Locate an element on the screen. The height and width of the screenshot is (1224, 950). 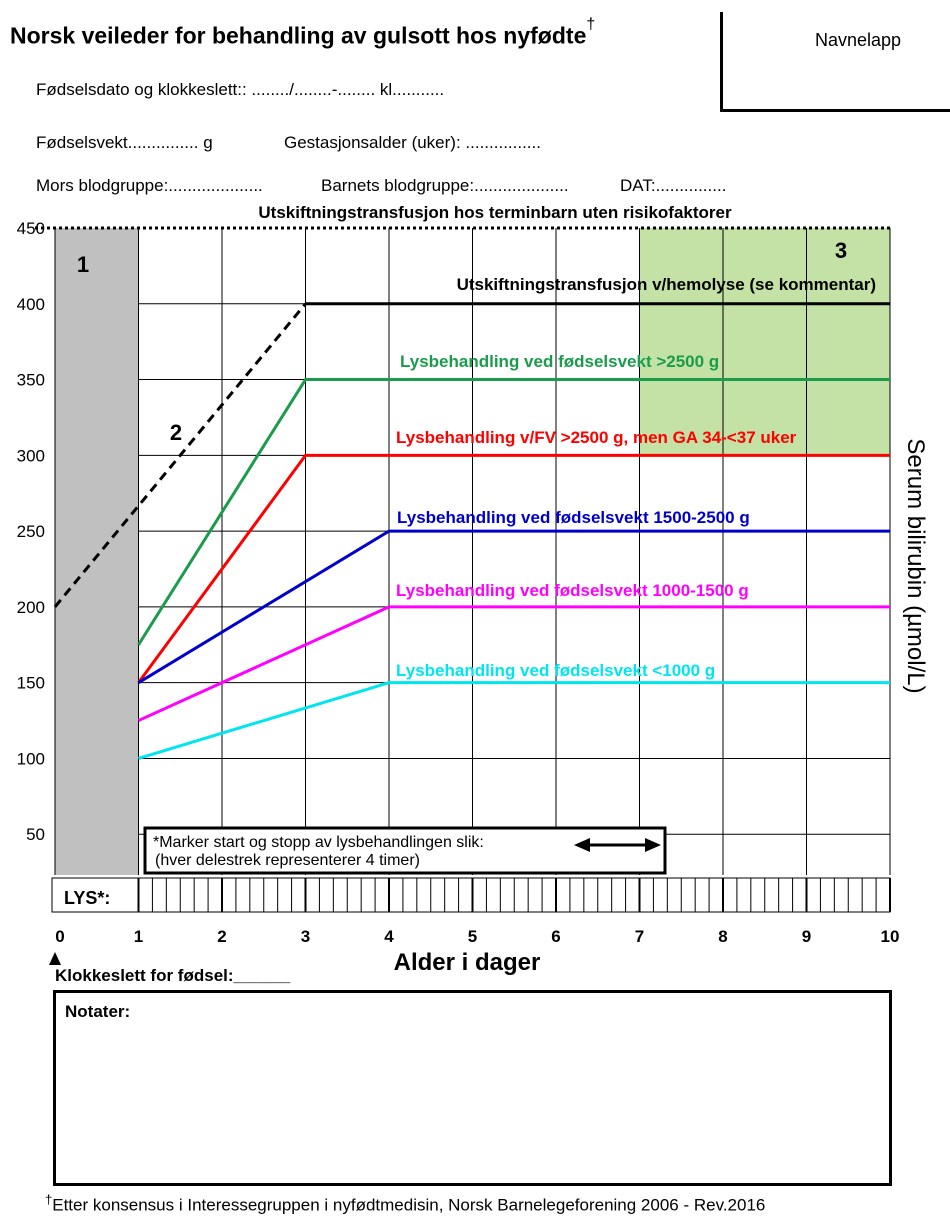
y-tick-label: 200 is located at coordinates (31, 607).